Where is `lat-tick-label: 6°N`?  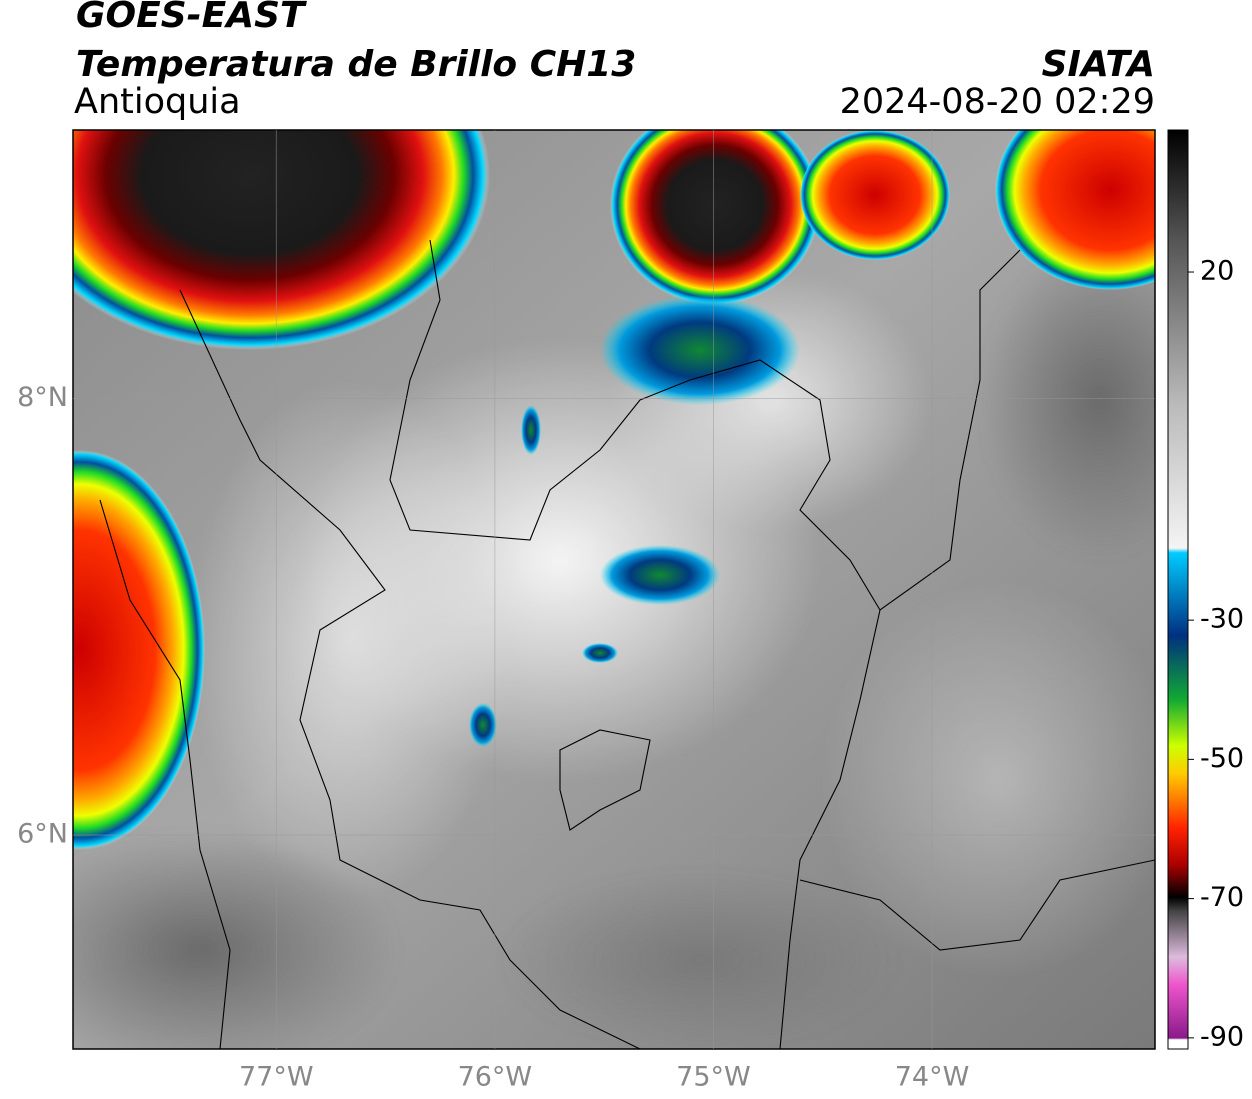 lat-tick-label: 6°N is located at coordinates (42, 834).